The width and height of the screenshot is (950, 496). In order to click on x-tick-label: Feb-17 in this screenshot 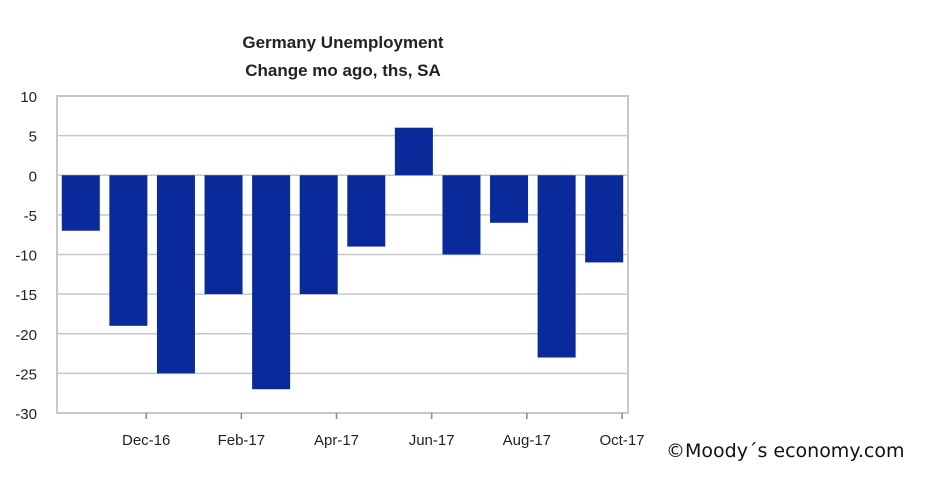, I will do `click(242, 440)`.